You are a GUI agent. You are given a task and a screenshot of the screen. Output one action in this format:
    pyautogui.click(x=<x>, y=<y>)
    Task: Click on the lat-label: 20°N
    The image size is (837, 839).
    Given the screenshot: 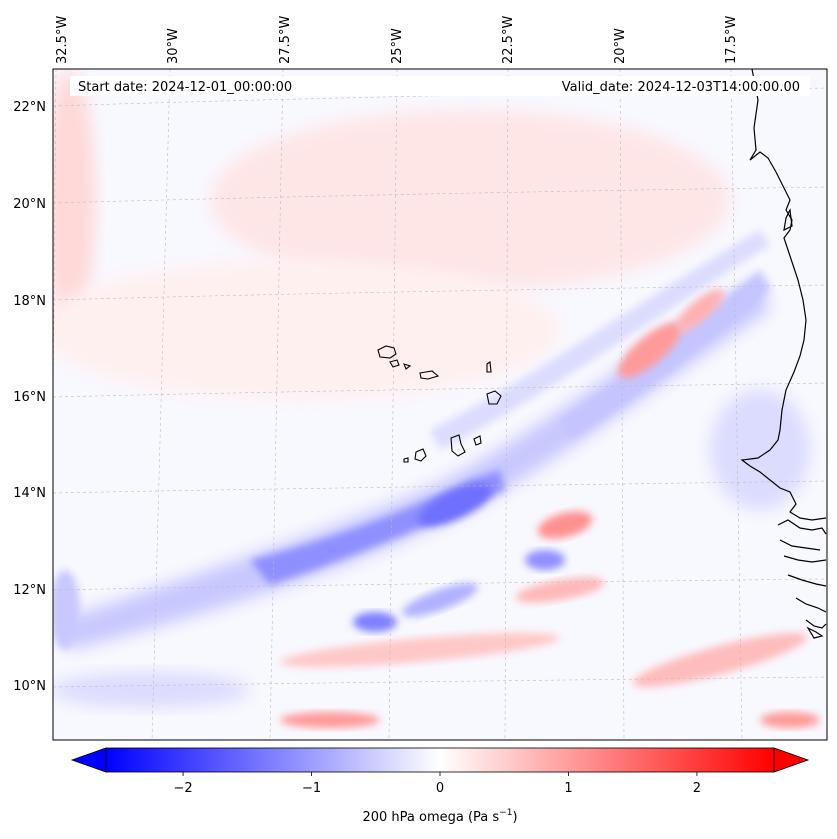 What is the action you would take?
    pyautogui.click(x=29, y=204)
    